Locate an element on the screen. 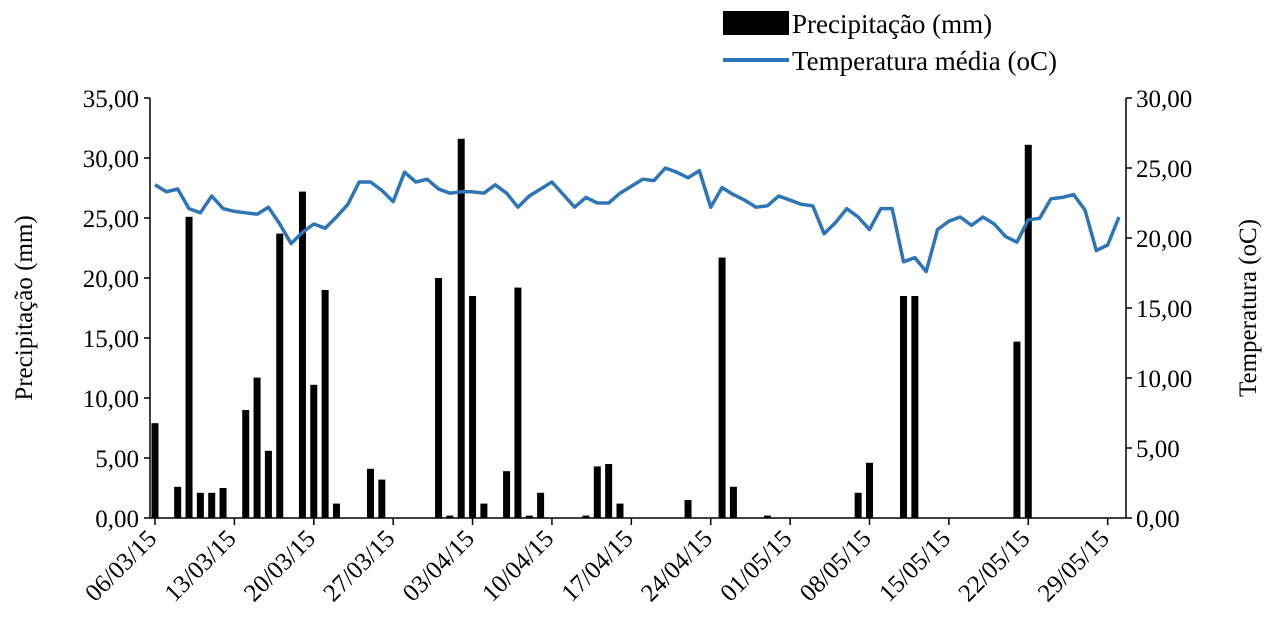 Image resolution: width=1266 pixels, height=634 pixels. left-axis-title: Precipitação (mm) is located at coordinates (24, 307).